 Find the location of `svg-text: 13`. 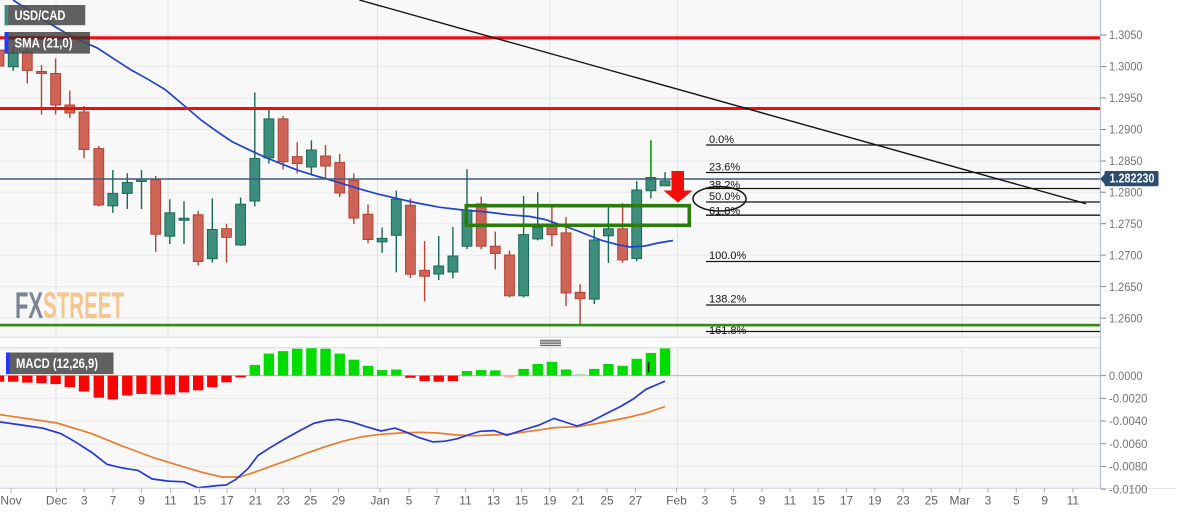

svg-text: 13 is located at coordinates (494, 501).